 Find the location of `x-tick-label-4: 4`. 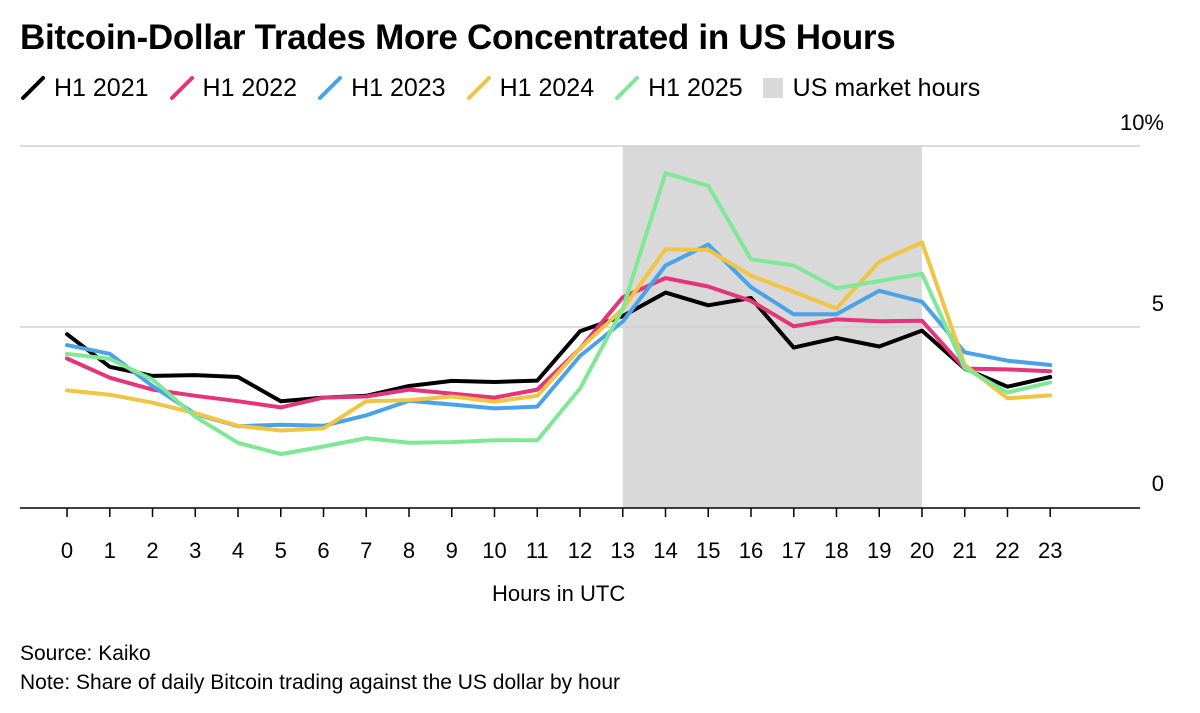

x-tick-label-4: 4 is located at coordinates (238, 550).